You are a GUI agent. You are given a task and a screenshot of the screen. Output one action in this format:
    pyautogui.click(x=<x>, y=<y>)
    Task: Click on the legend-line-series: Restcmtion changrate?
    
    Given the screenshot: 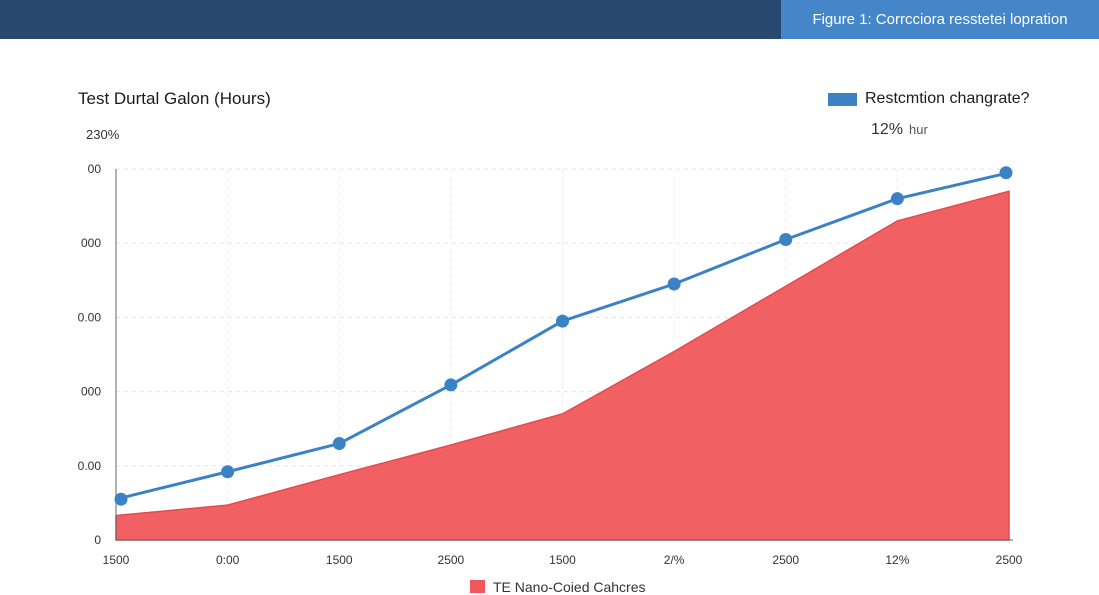 What is the action you would take?
    pyautogui.click(x=929, y=99)
    